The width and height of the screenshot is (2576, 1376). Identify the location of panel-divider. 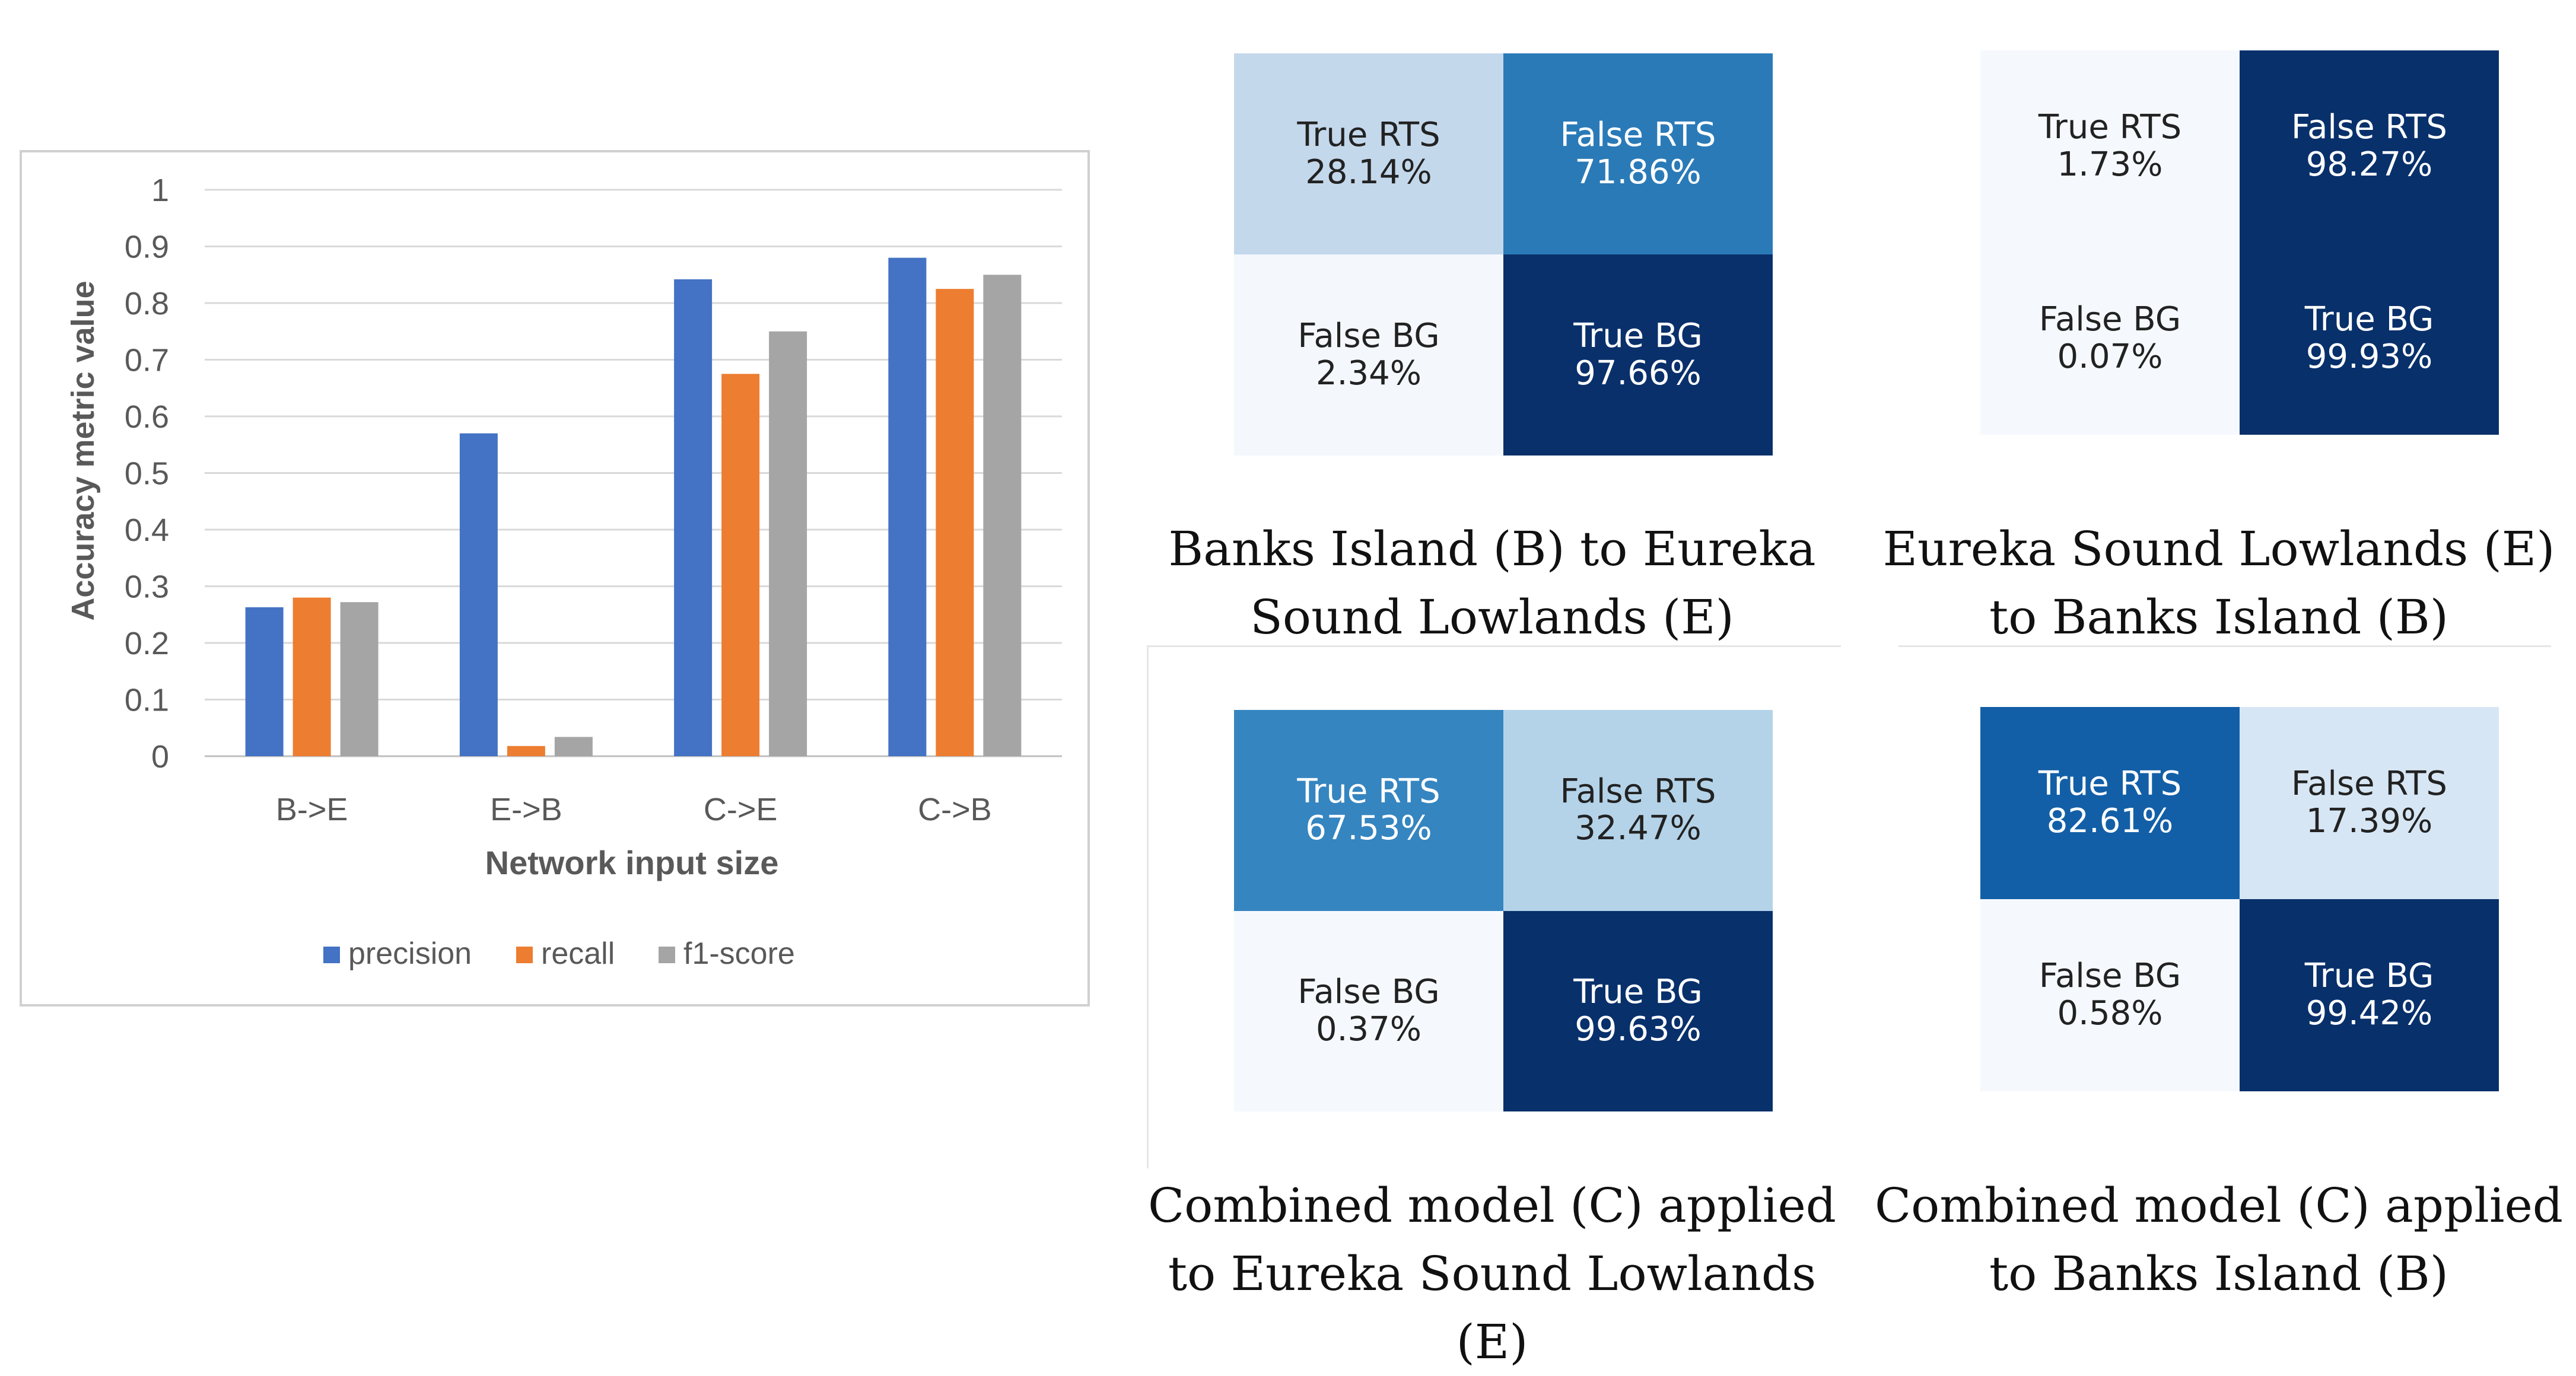
(1494, 646).